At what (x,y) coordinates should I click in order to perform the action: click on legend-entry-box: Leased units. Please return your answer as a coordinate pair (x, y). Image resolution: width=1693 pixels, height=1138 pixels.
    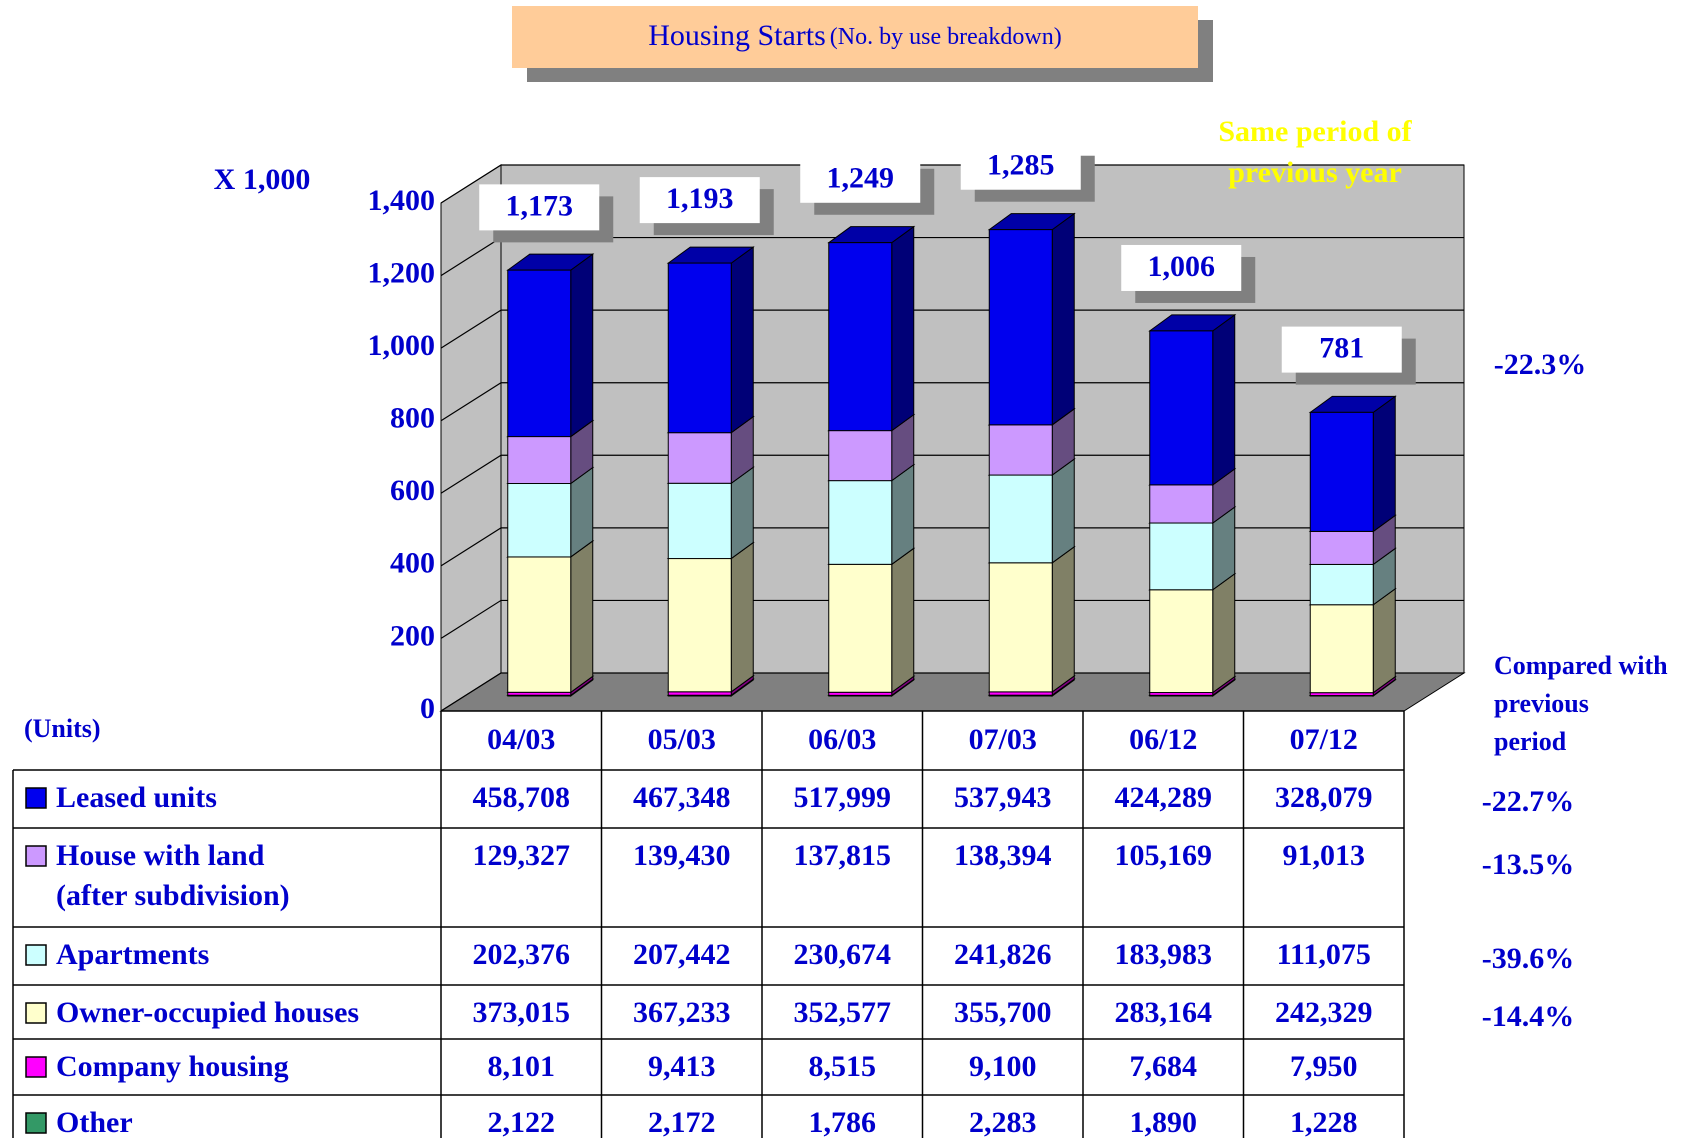
    Looking at the image, I should click on (136, 797).